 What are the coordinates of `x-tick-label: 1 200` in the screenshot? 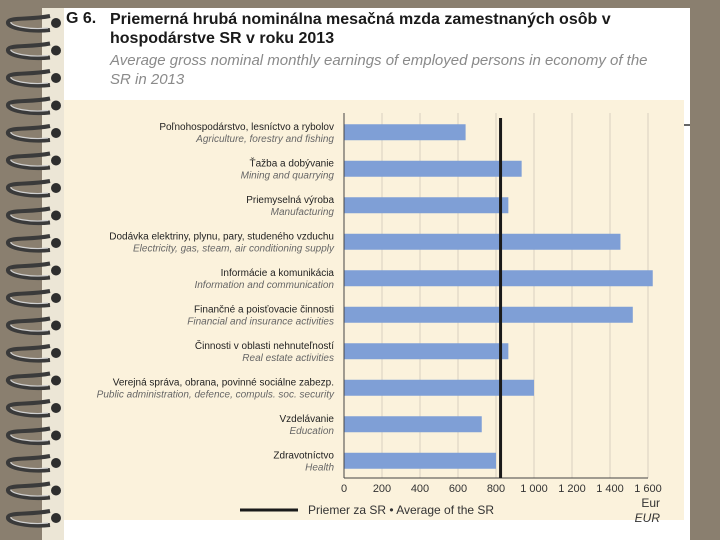 It's located at (572, 489).